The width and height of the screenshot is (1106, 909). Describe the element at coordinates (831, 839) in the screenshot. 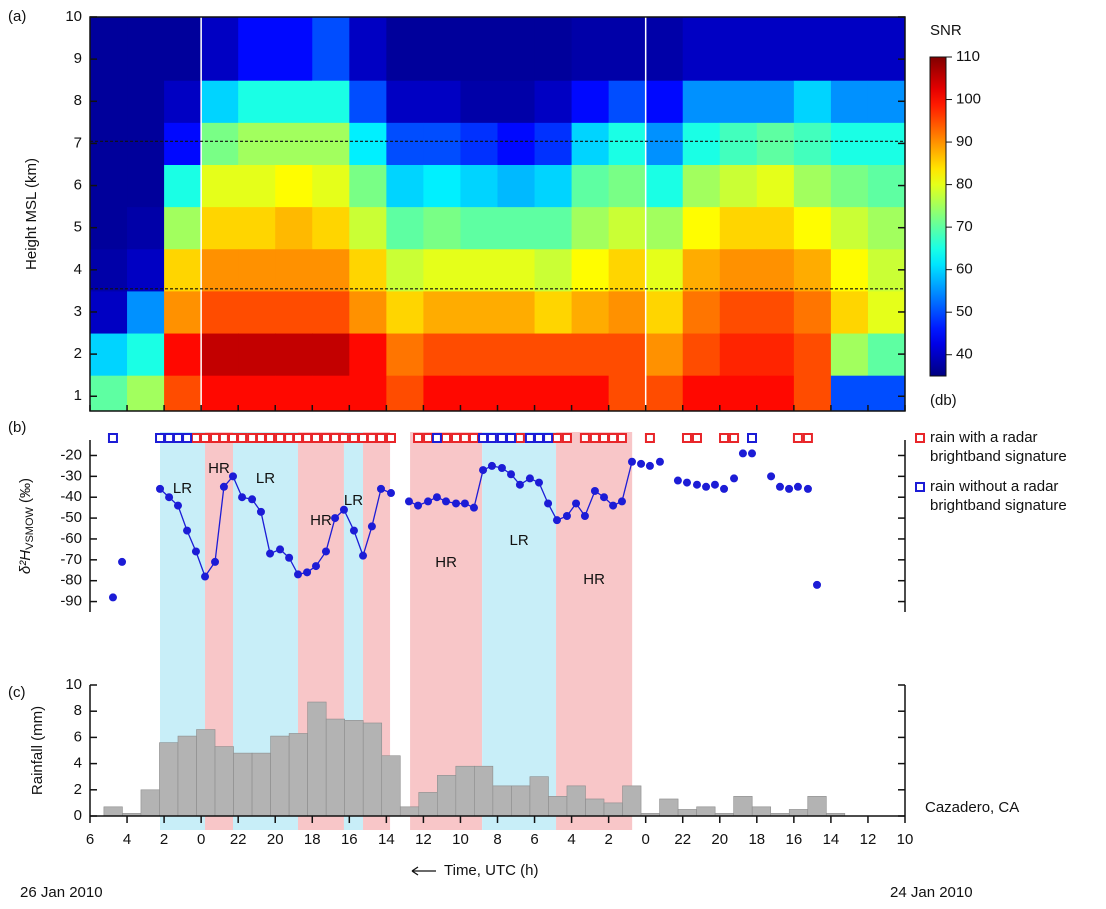

I see `x-tick-label: 14` at that location.